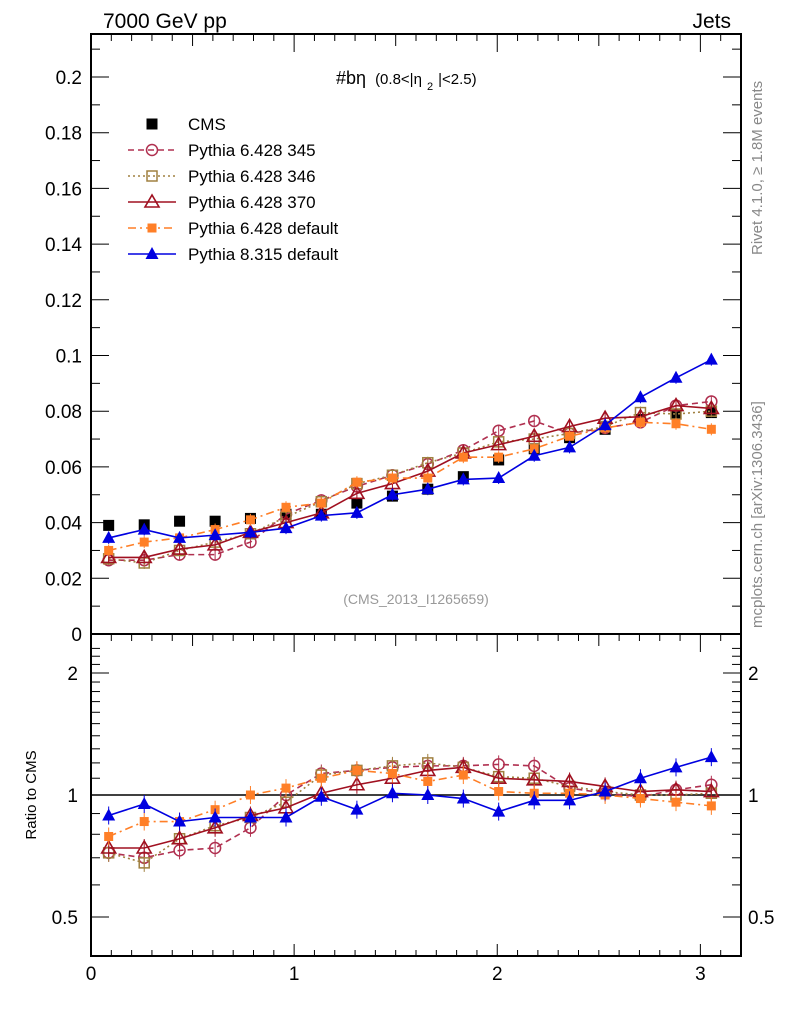 The image size is (786, 1024). Describe the element at coordinates (63, 189) in the screenshot. I see `y-tick-label: 0.16` at that location.